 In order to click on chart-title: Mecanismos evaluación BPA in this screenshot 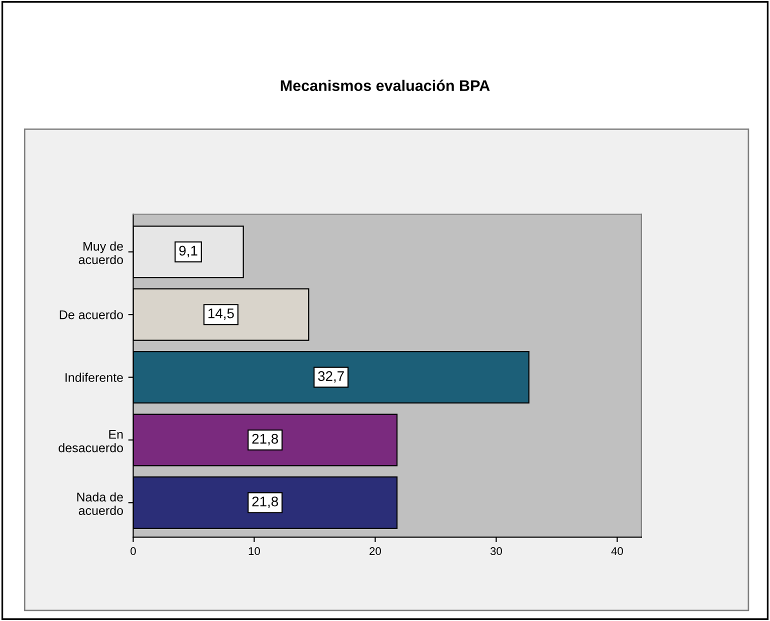, I will do `click(385, 86)`.